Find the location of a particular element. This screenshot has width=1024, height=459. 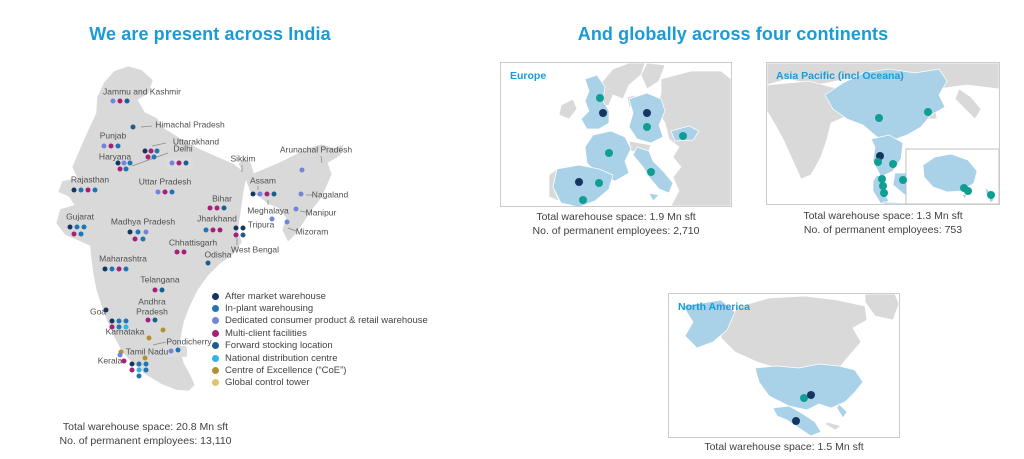

legend-item: Multi-client facilities is located at coordinates (320, 333).